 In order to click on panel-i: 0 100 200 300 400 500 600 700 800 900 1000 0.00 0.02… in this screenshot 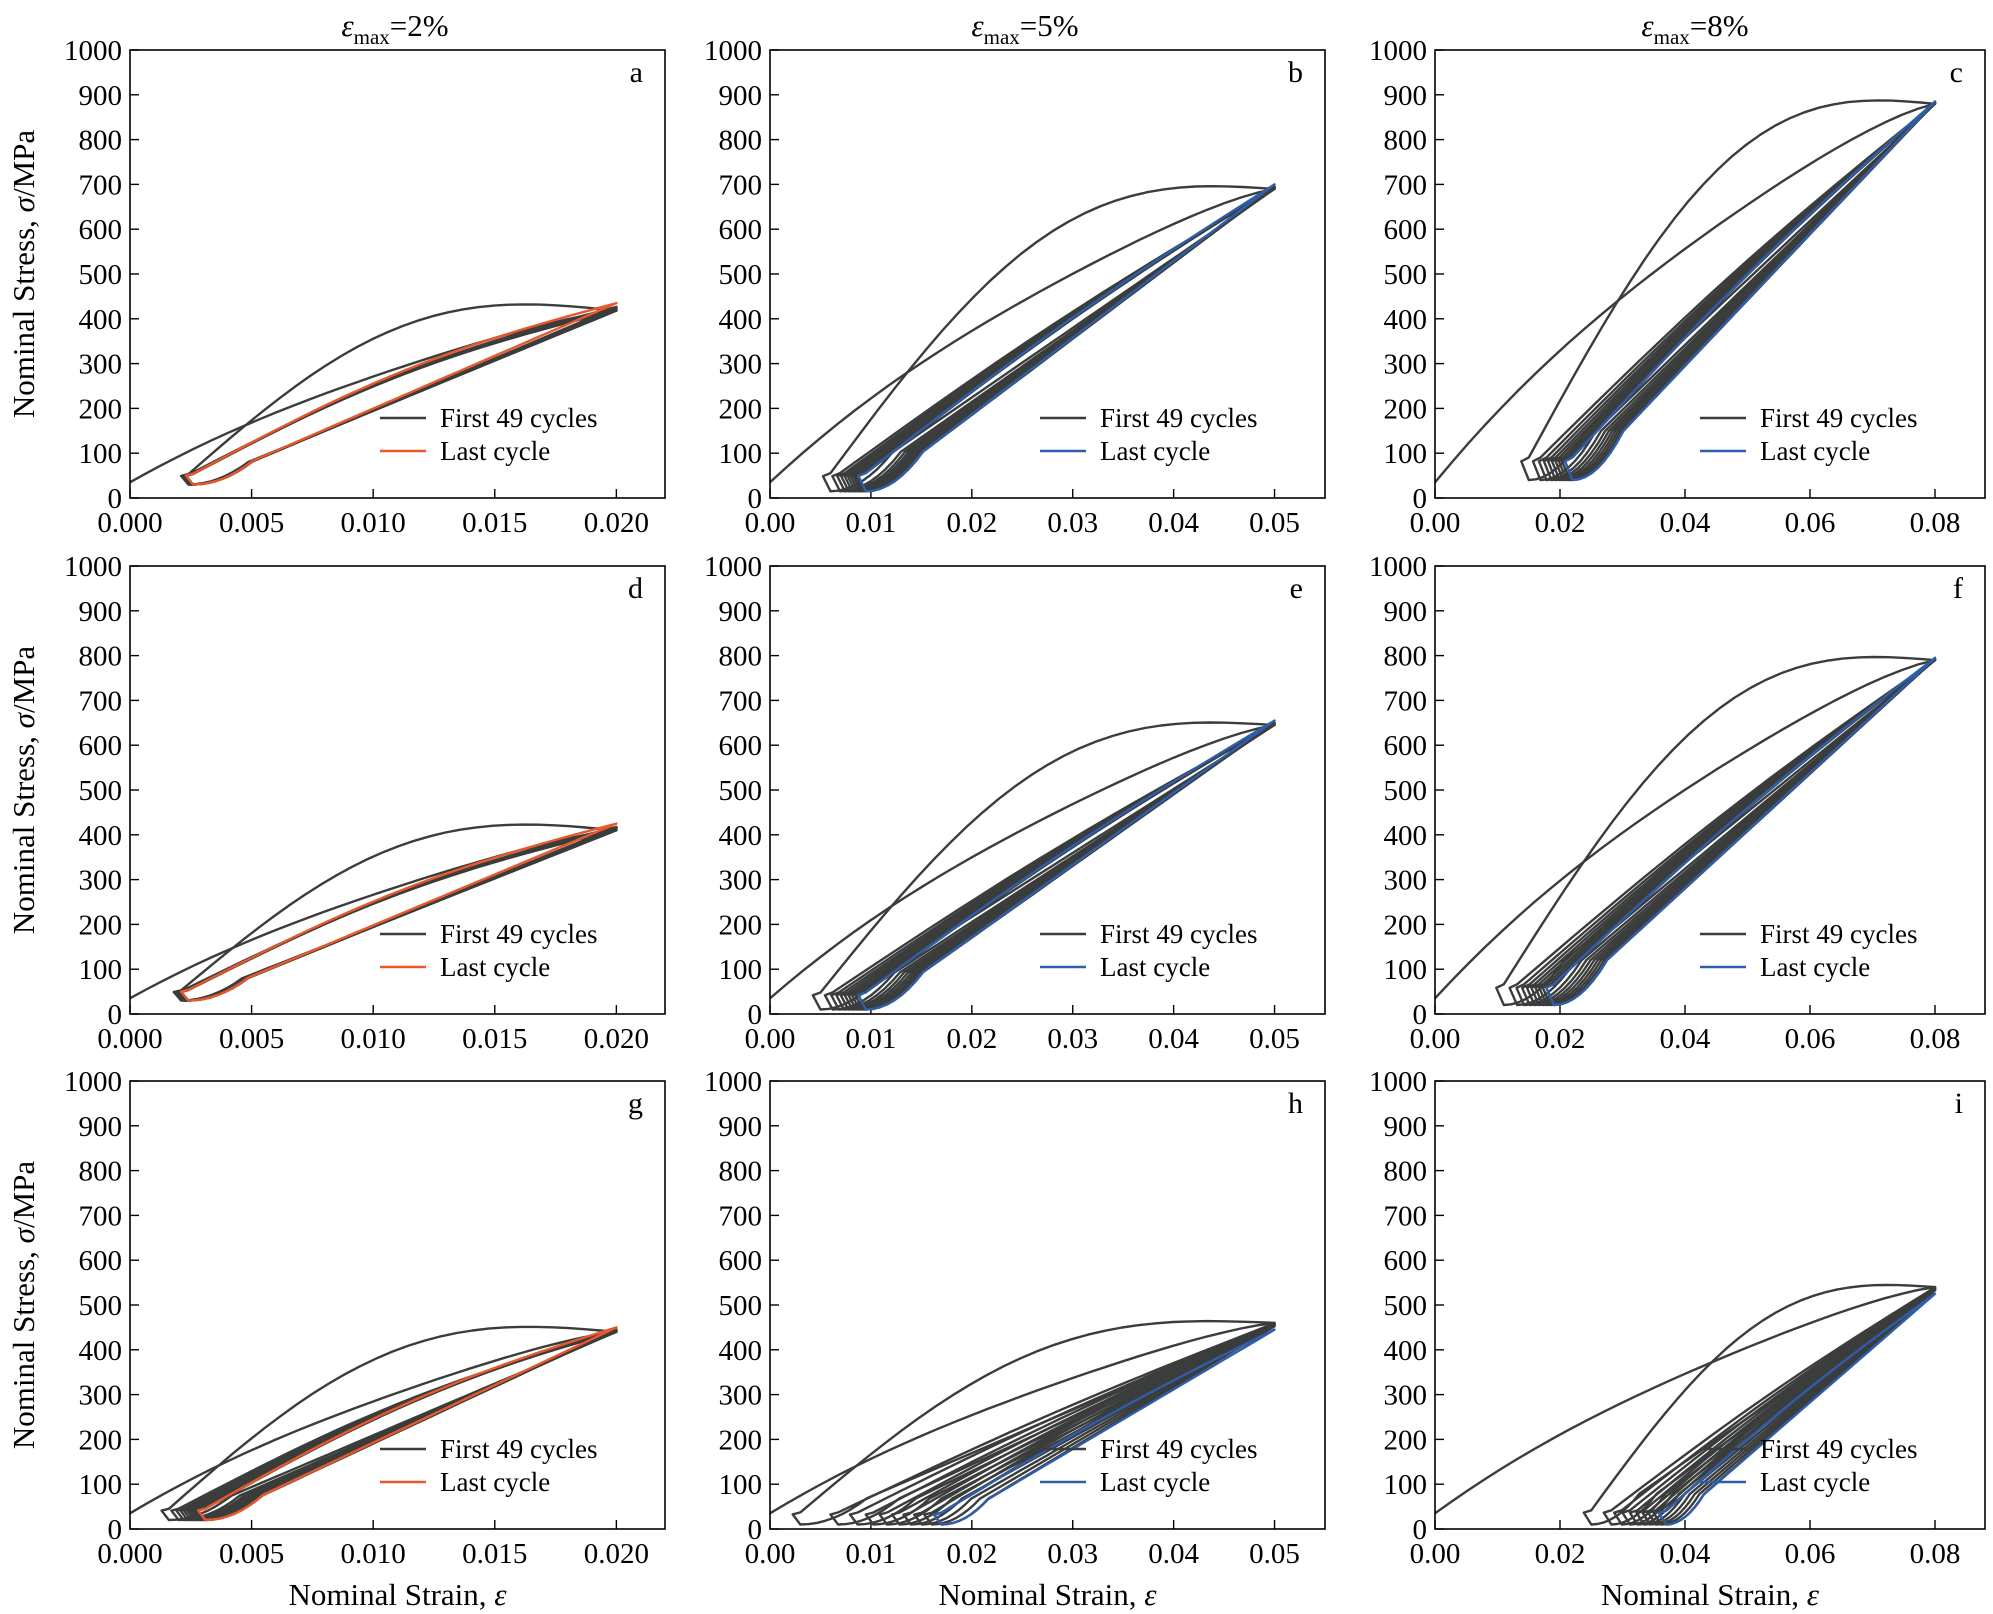, I will do `click(1677, 1339)`.